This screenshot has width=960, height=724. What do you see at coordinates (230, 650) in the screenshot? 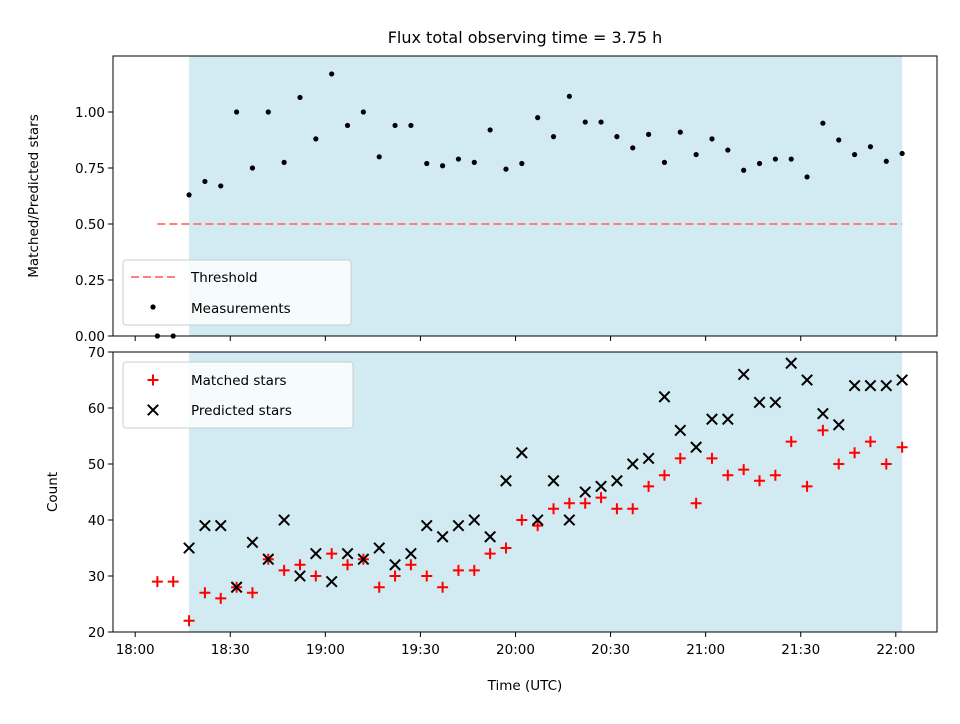
I see `bottom-xtick-label: 18:30` at bounding box center [230, 650].